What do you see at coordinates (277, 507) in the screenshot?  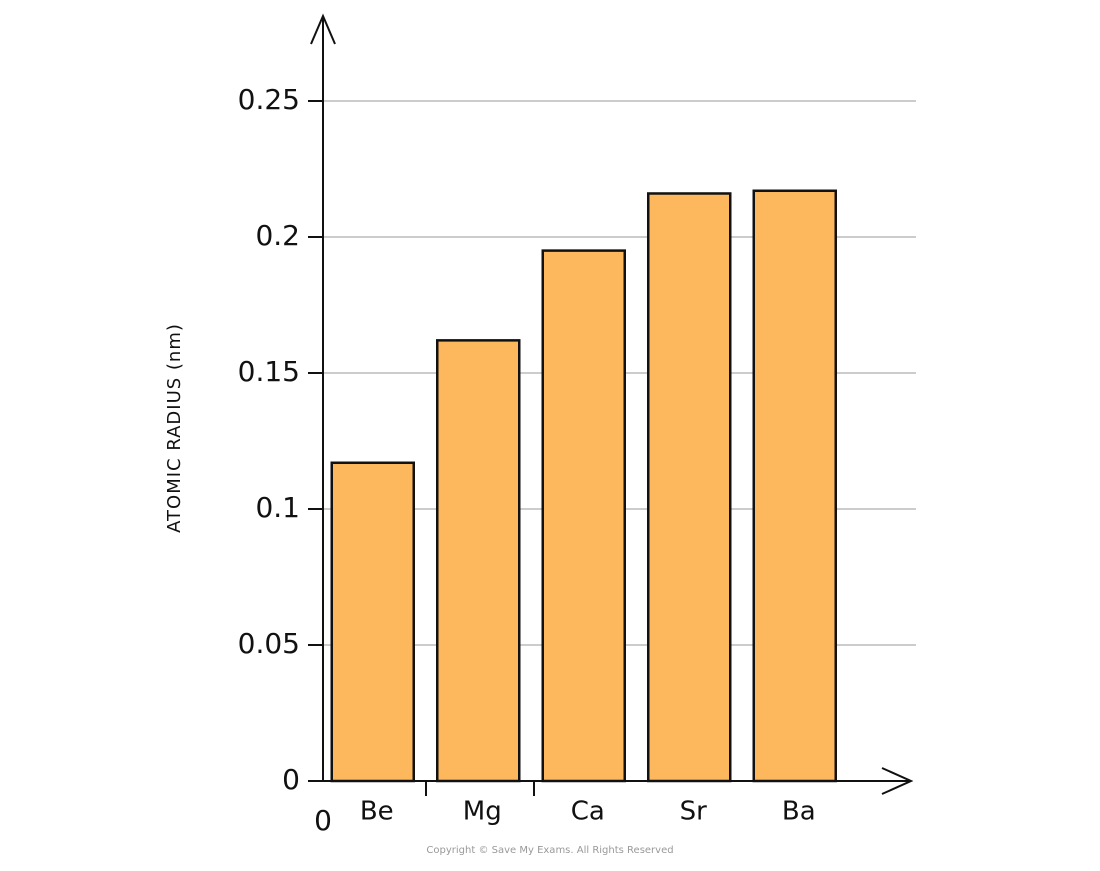 I see `y-tick-label: 0.1` at bounding box center [277, 507].